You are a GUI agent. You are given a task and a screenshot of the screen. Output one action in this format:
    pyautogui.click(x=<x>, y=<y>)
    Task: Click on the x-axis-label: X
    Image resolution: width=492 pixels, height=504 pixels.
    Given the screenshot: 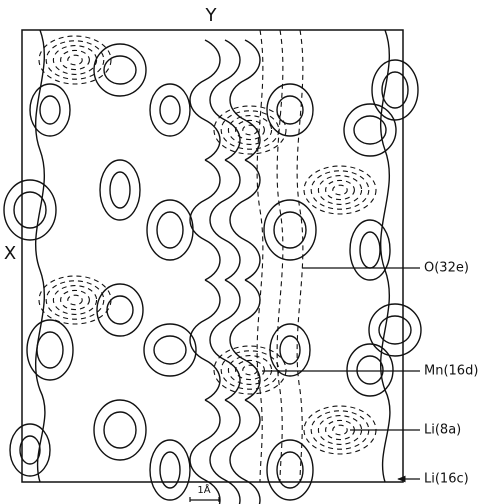 What is the action you would take?
    pyautogui.click(x=10, y=253)
    